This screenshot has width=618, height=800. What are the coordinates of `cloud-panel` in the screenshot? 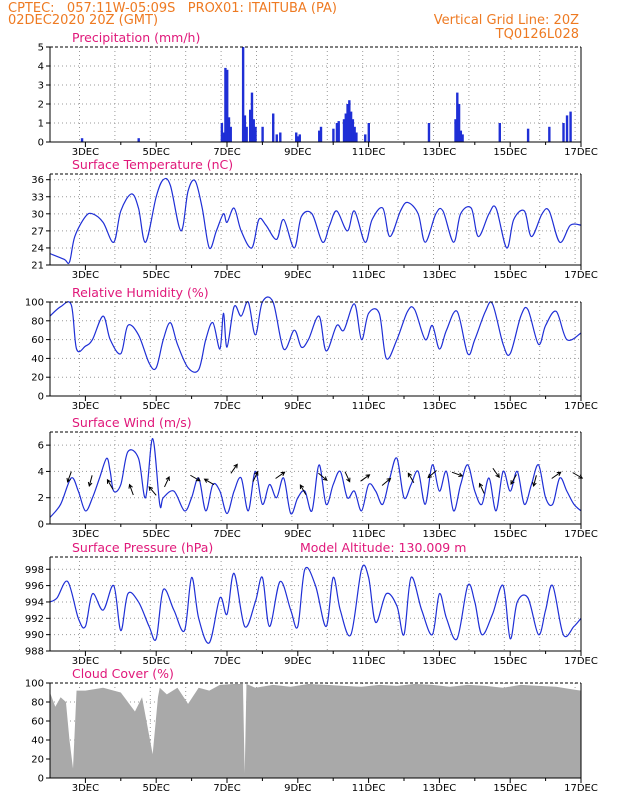 It's located at (314, 732).